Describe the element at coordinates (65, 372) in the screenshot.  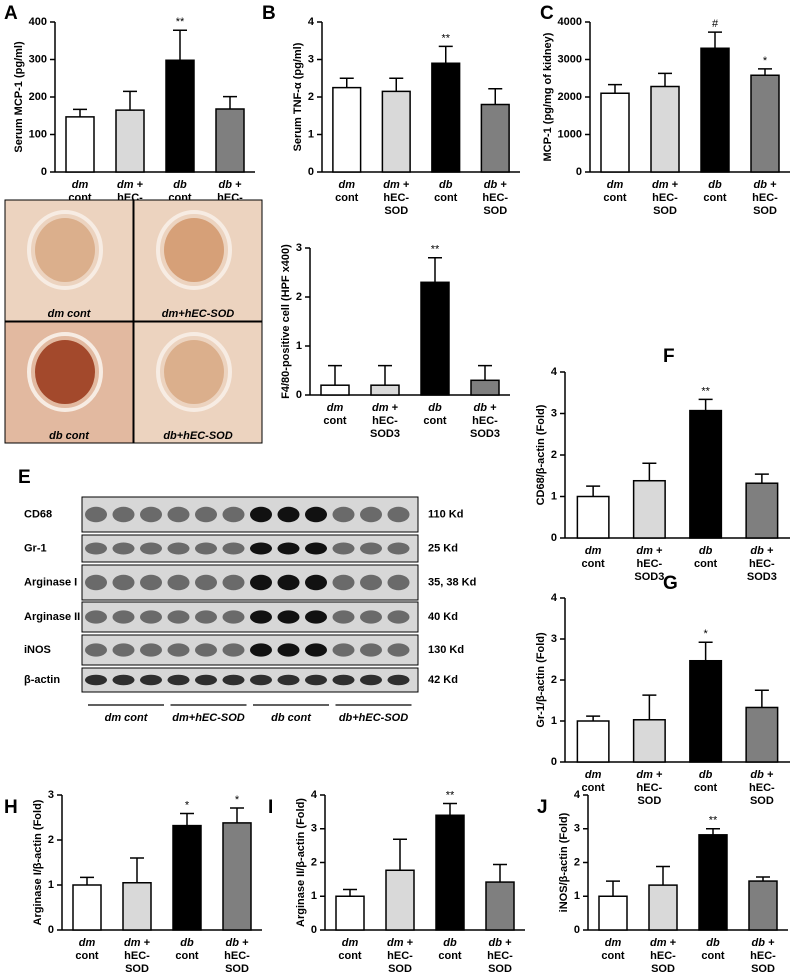
I see `glomerulus` at that location.